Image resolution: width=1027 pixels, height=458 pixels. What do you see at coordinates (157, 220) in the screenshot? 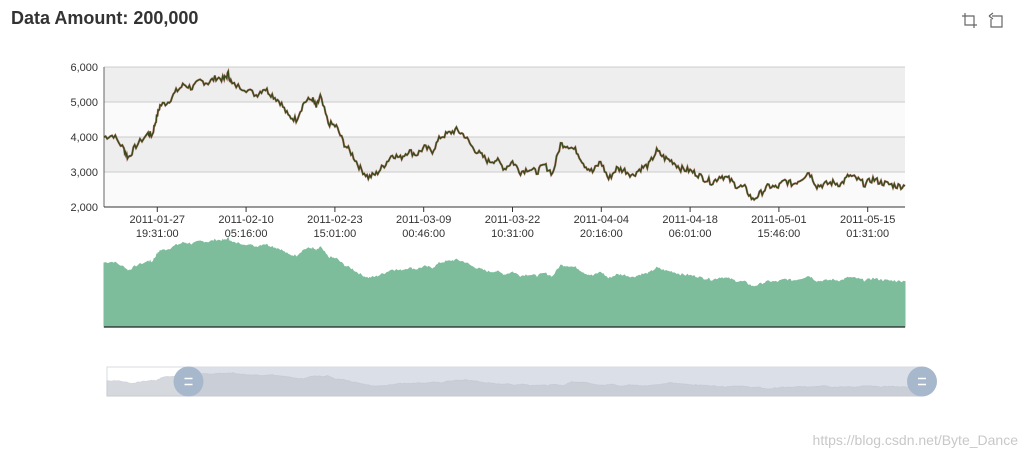
I see `x-tick-label-date: 2011-01-27` at bounding box center [157, 220].